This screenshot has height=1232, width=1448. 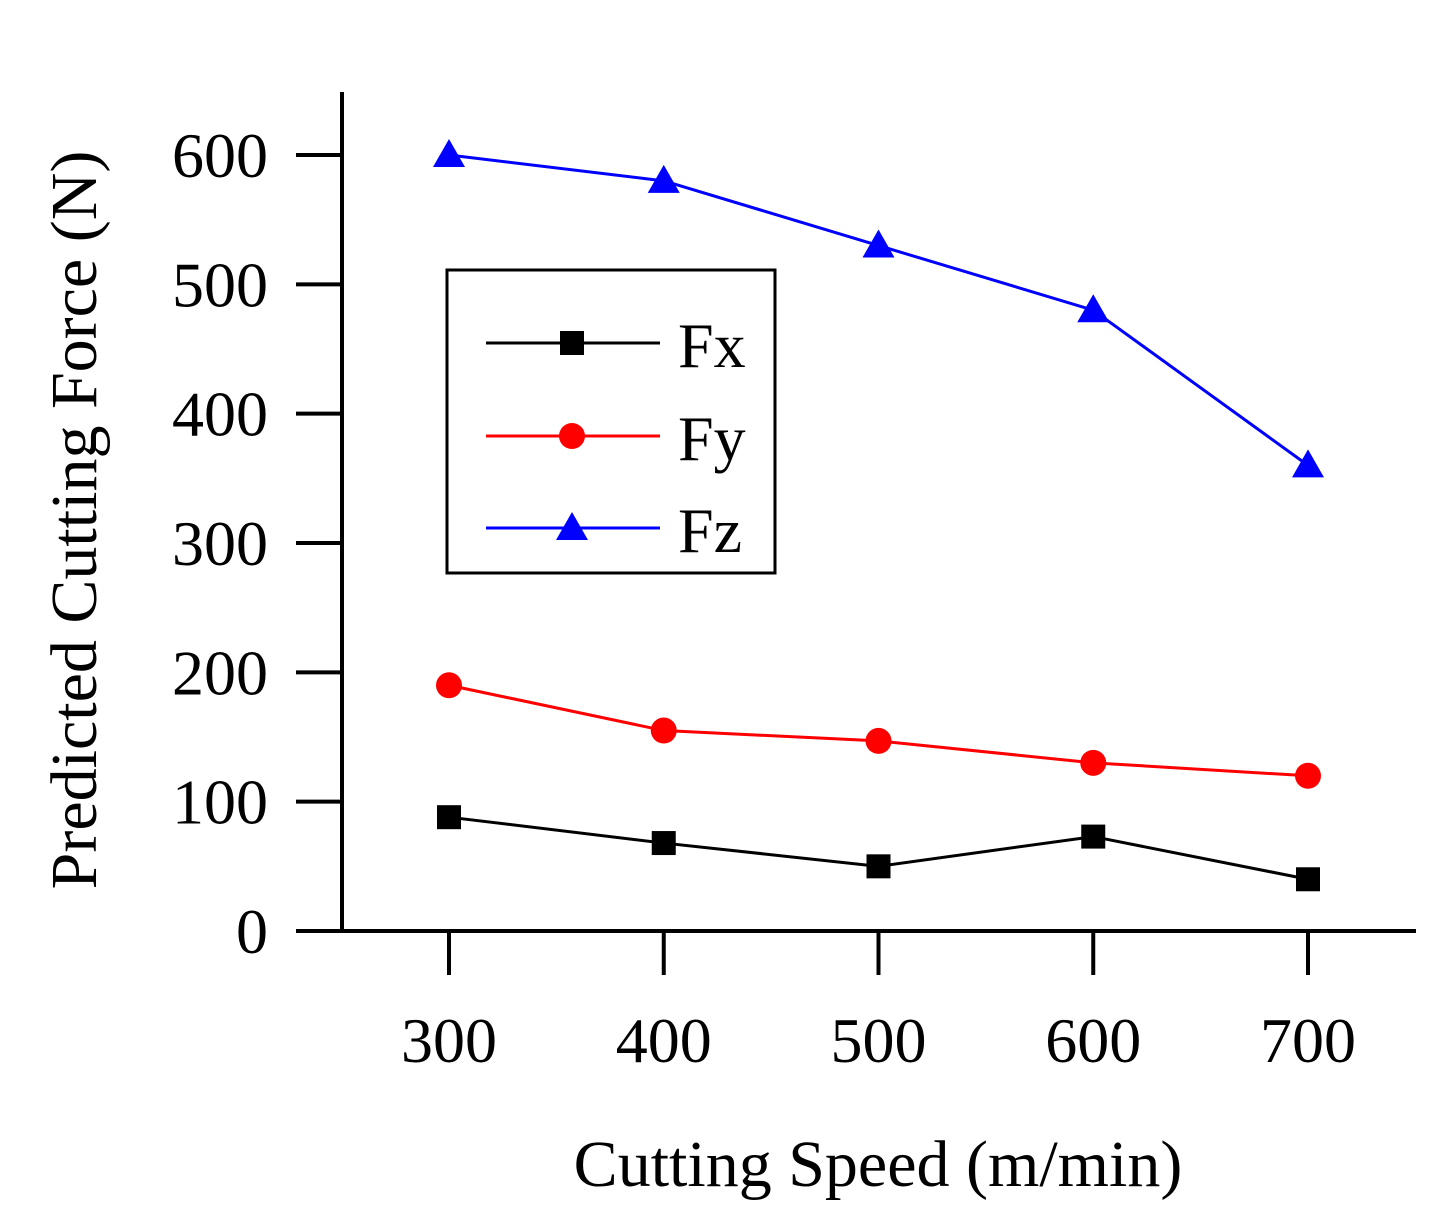 I want to click on x-tick-label-500: 500, so click(x=879, y=1040).